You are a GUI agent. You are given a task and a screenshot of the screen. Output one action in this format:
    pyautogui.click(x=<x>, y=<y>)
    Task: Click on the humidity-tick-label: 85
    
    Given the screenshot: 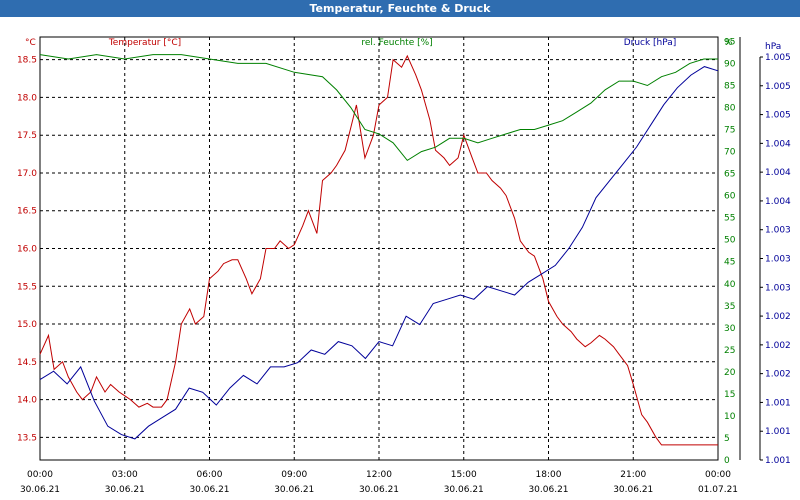 What is the action you would take?
    pyautogui.click(x=729, y=86)
    